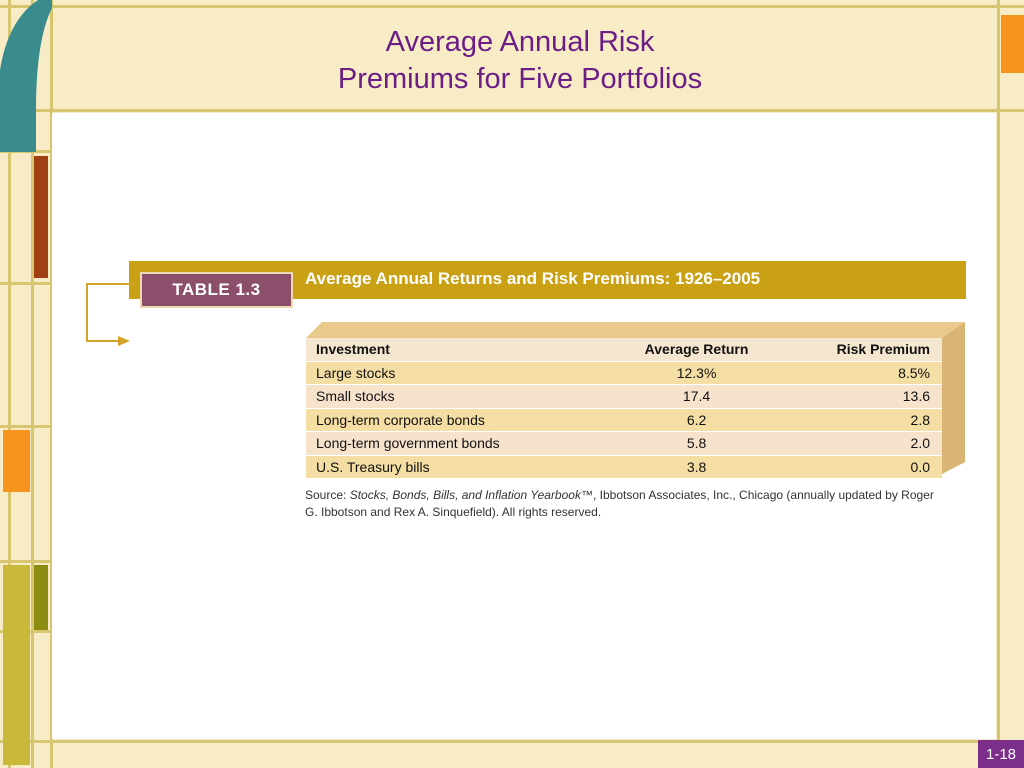 The height and width of the screenshot is (768, 1024). I want to click on cell-average-return: 5.8, so click(696, 443).